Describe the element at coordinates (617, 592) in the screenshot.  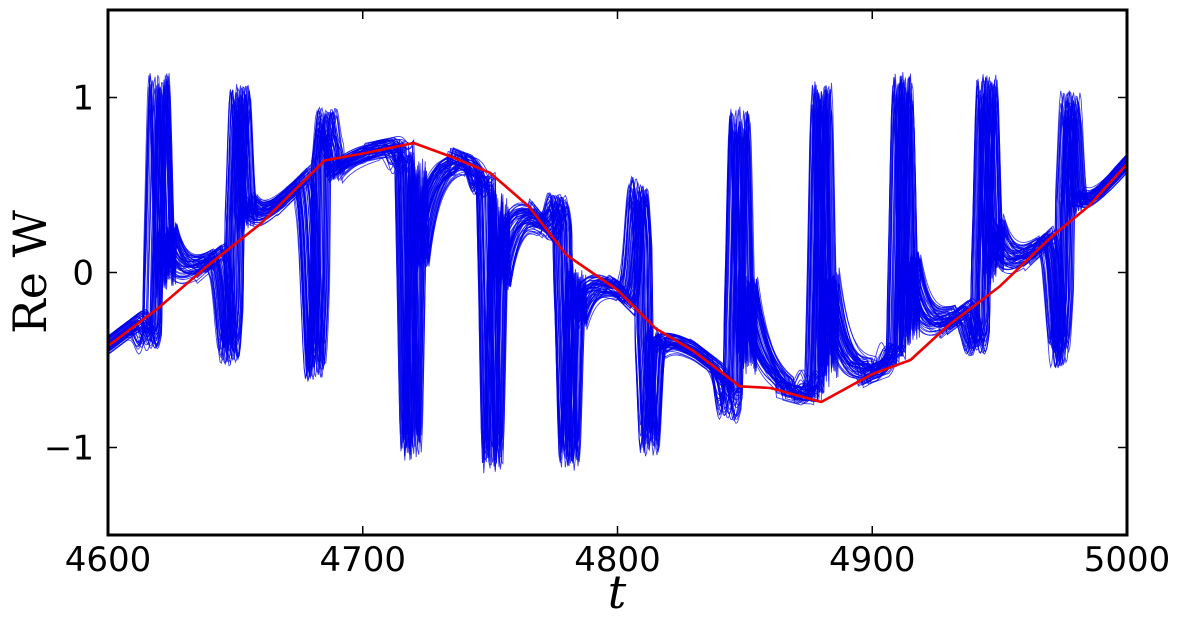
I see `x-axis-label: t` at that location.